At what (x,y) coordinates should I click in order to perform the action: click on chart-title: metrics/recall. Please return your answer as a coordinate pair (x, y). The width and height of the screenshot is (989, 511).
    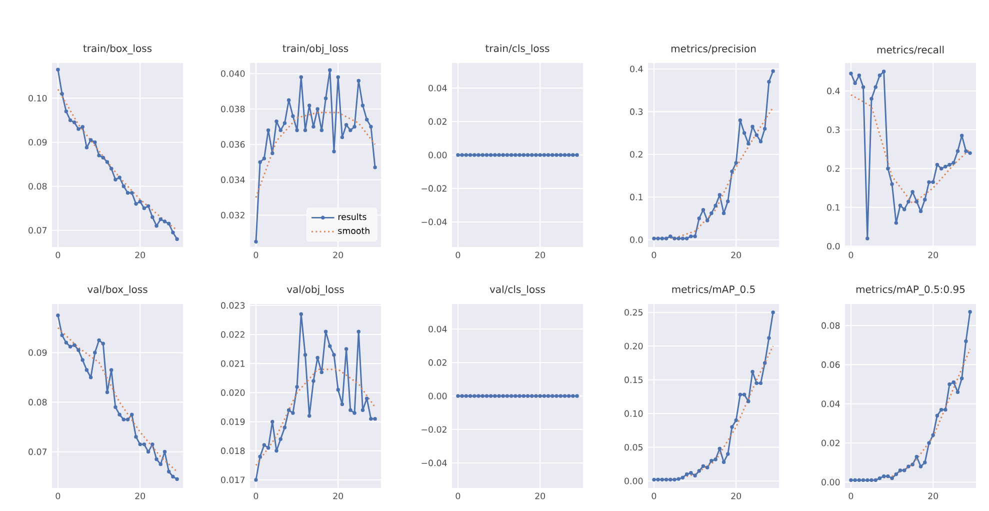
    Looking at the image, I should click on (910, 50).